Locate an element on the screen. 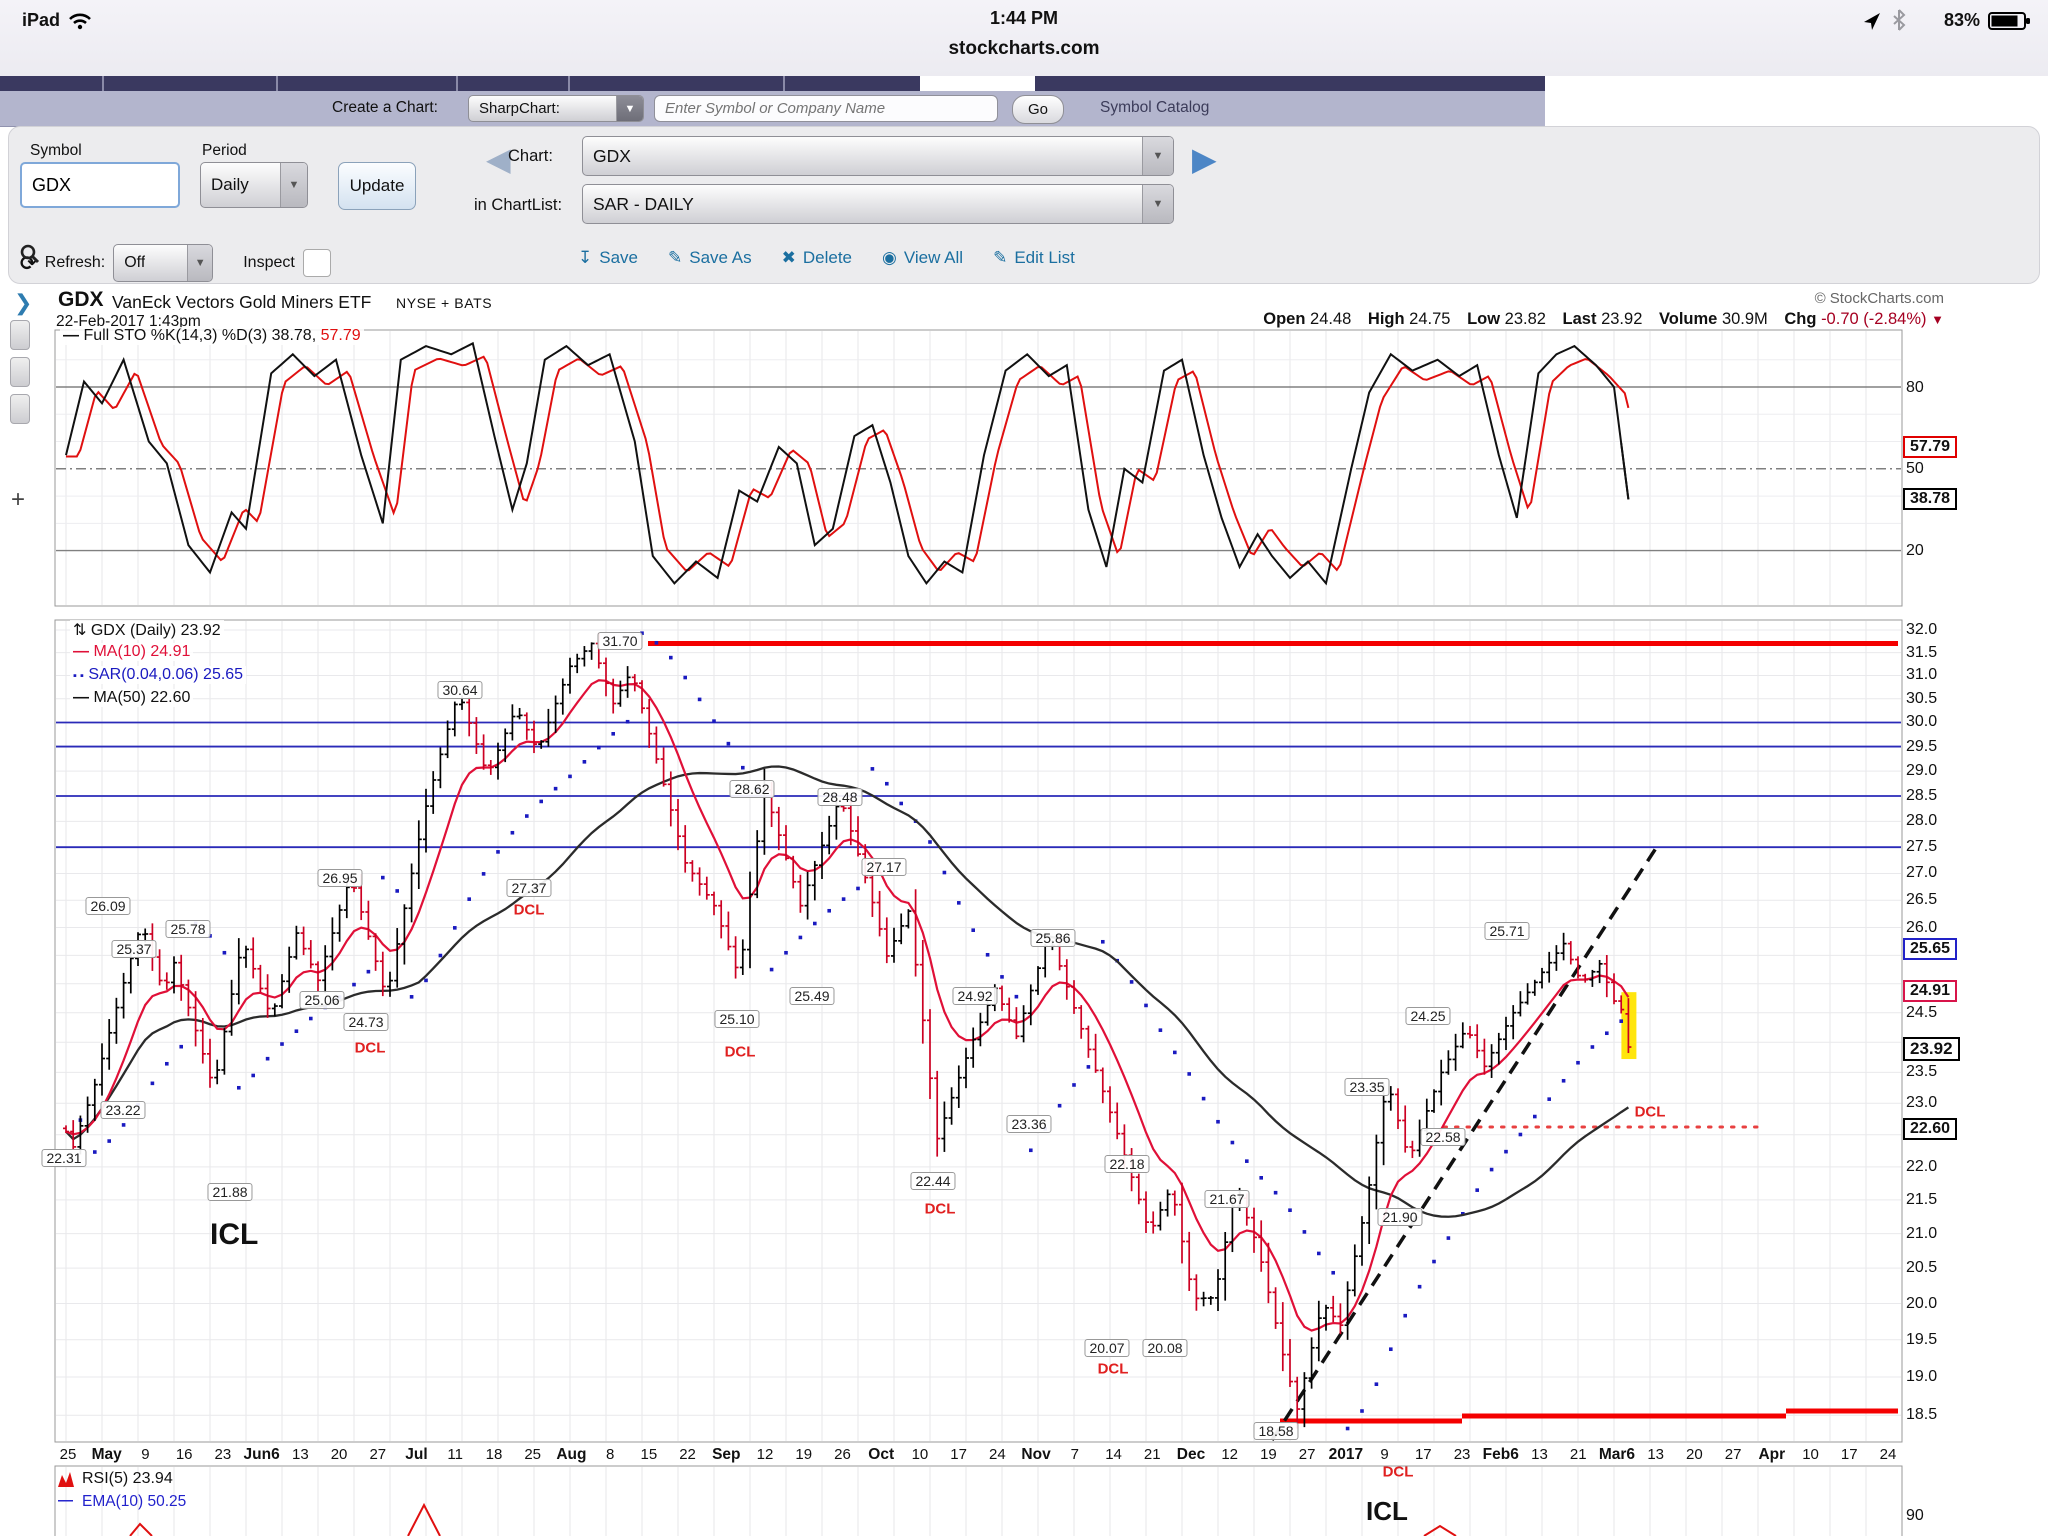 This screenshot has height=1536, width=2048. inspect-checkbox is located at coordinates (316, 263).